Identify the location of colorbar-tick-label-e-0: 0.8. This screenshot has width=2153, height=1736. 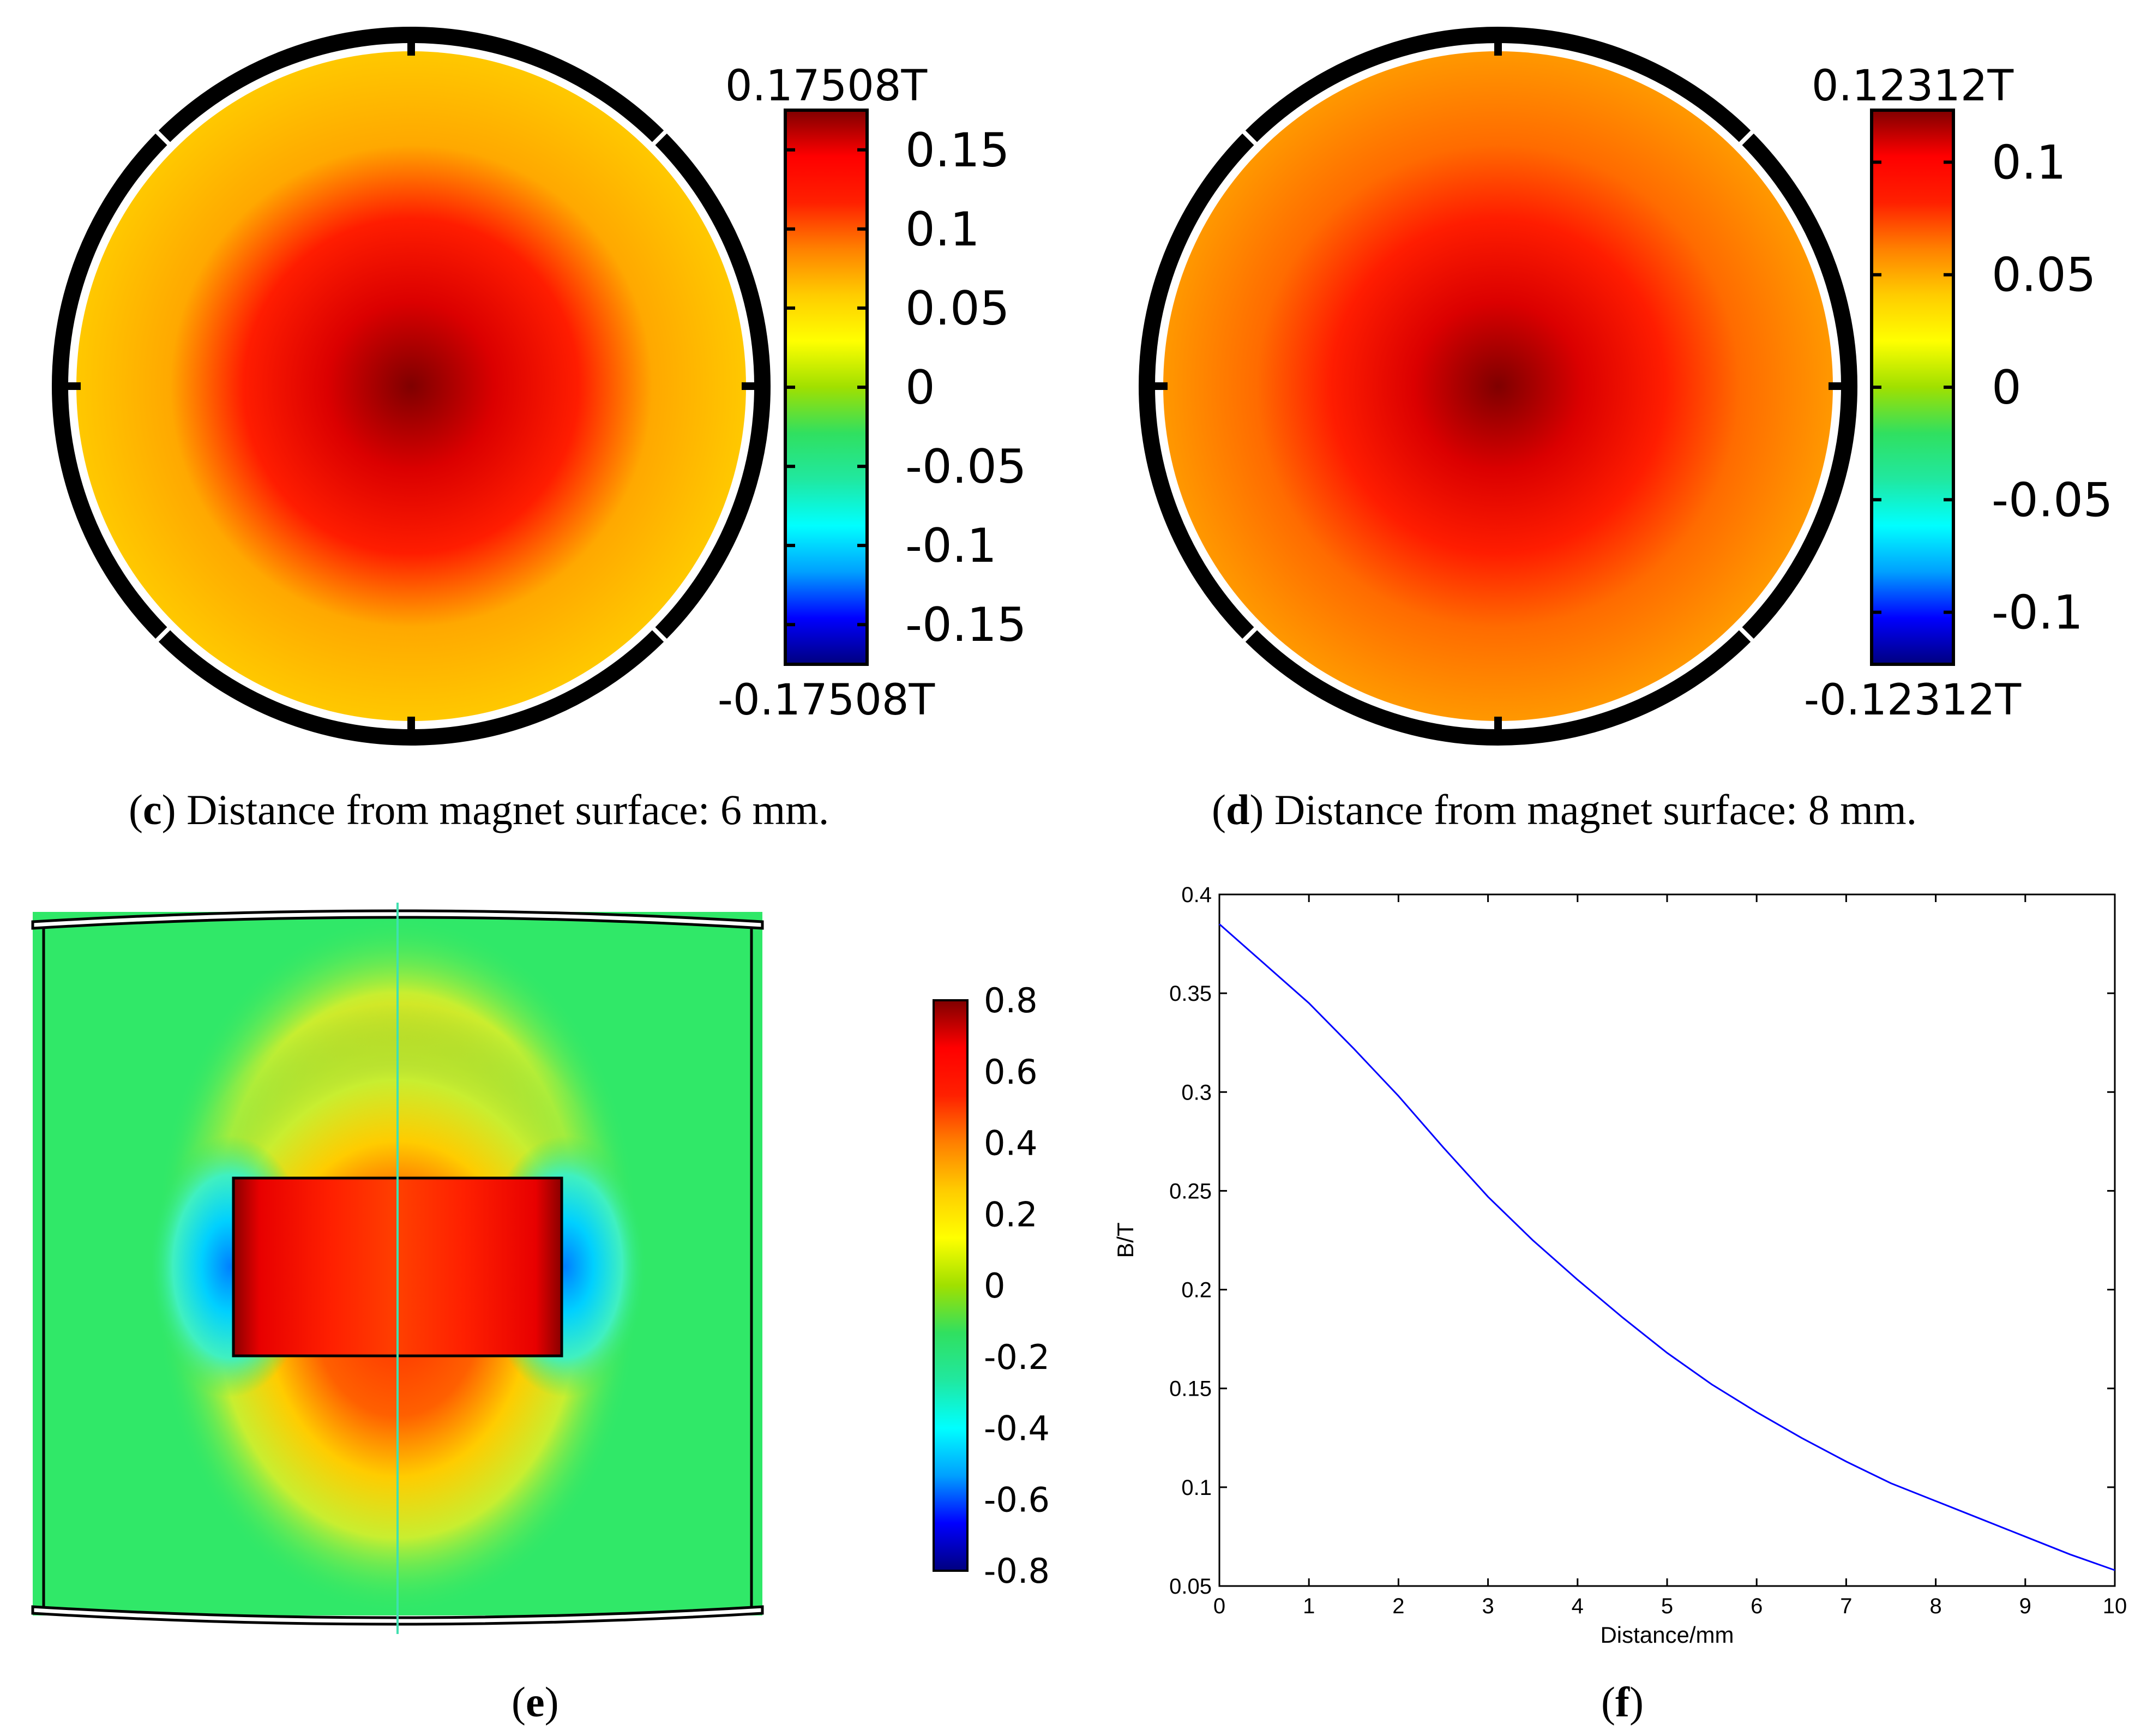
(1011, 1000).